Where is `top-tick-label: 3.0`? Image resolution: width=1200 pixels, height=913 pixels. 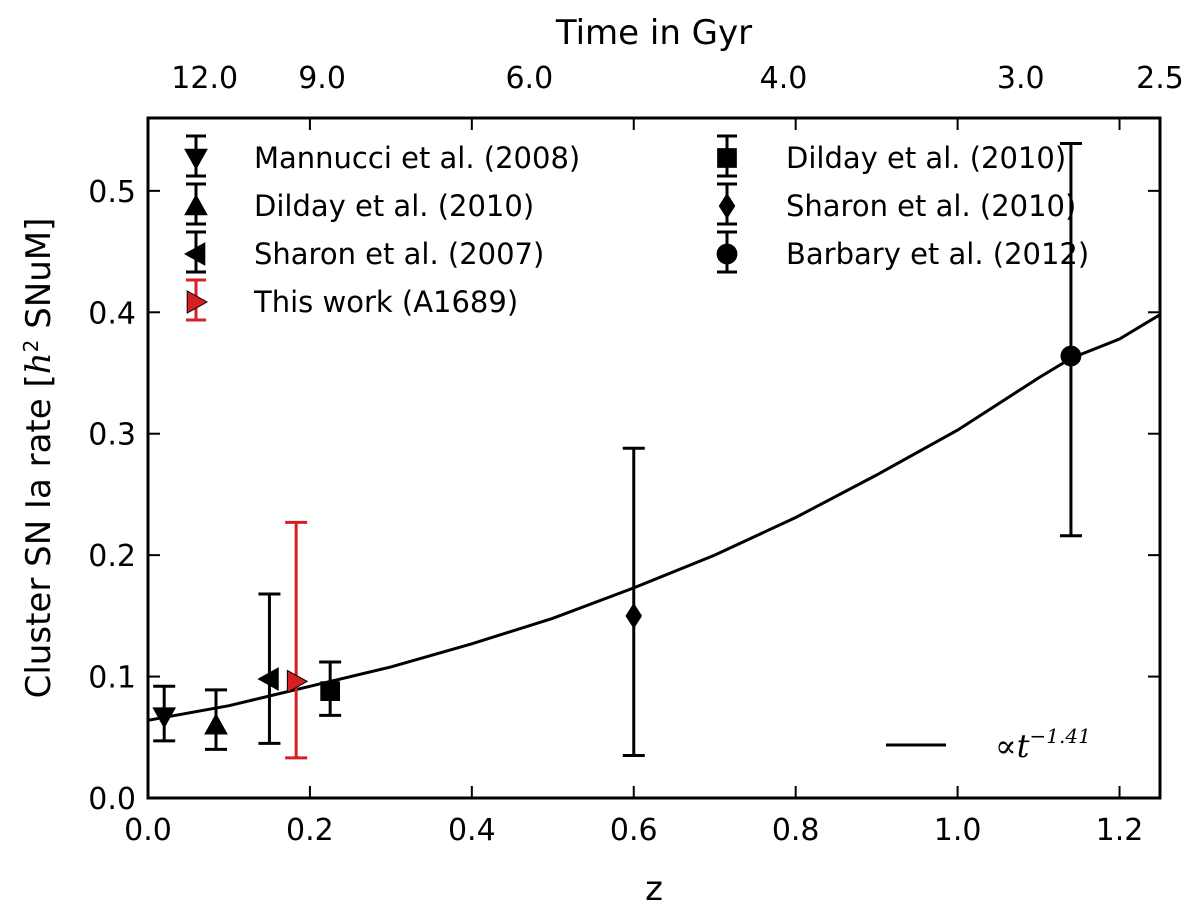 top-tick-label: 3.0 is located at coordinates (1021, 78).